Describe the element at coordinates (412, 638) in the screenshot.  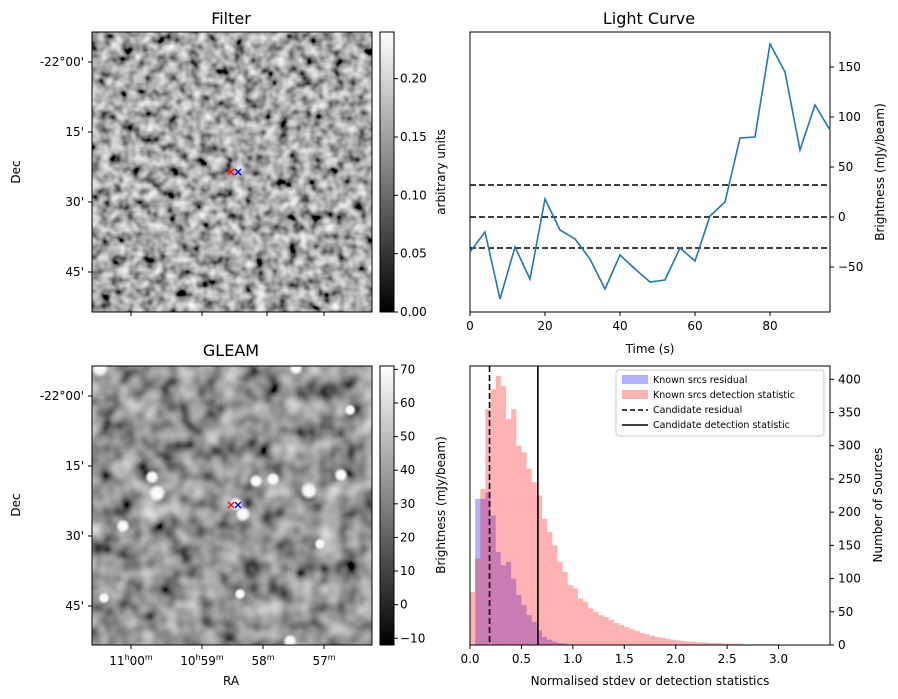
I see `colorbar-tick-label: −10` at that location.